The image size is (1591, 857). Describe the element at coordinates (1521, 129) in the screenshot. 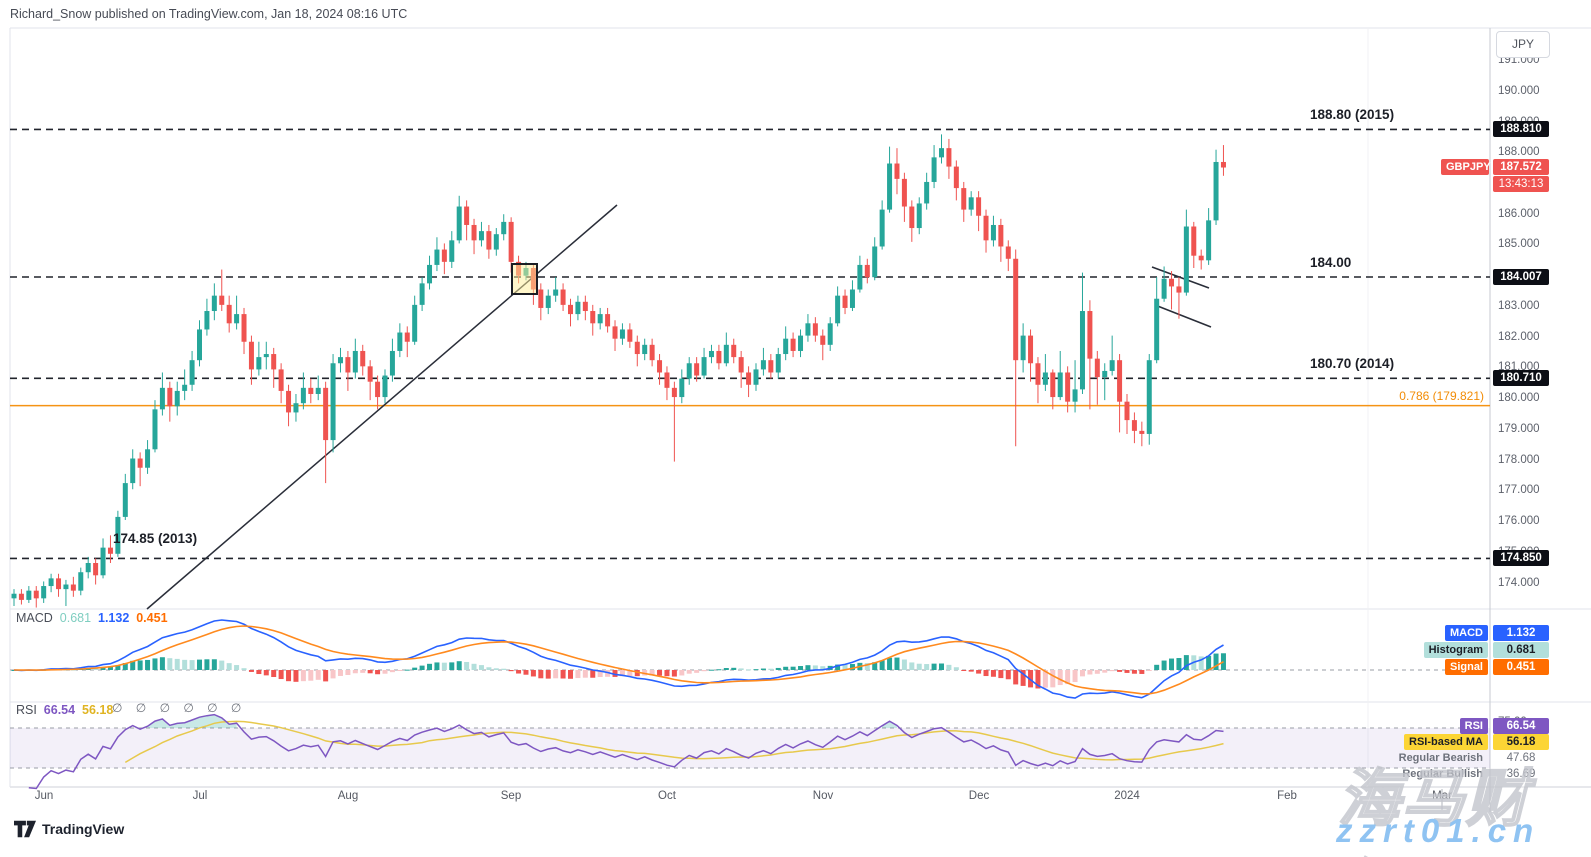

I see `level-axis-box-188.810: 188.810` at that location.